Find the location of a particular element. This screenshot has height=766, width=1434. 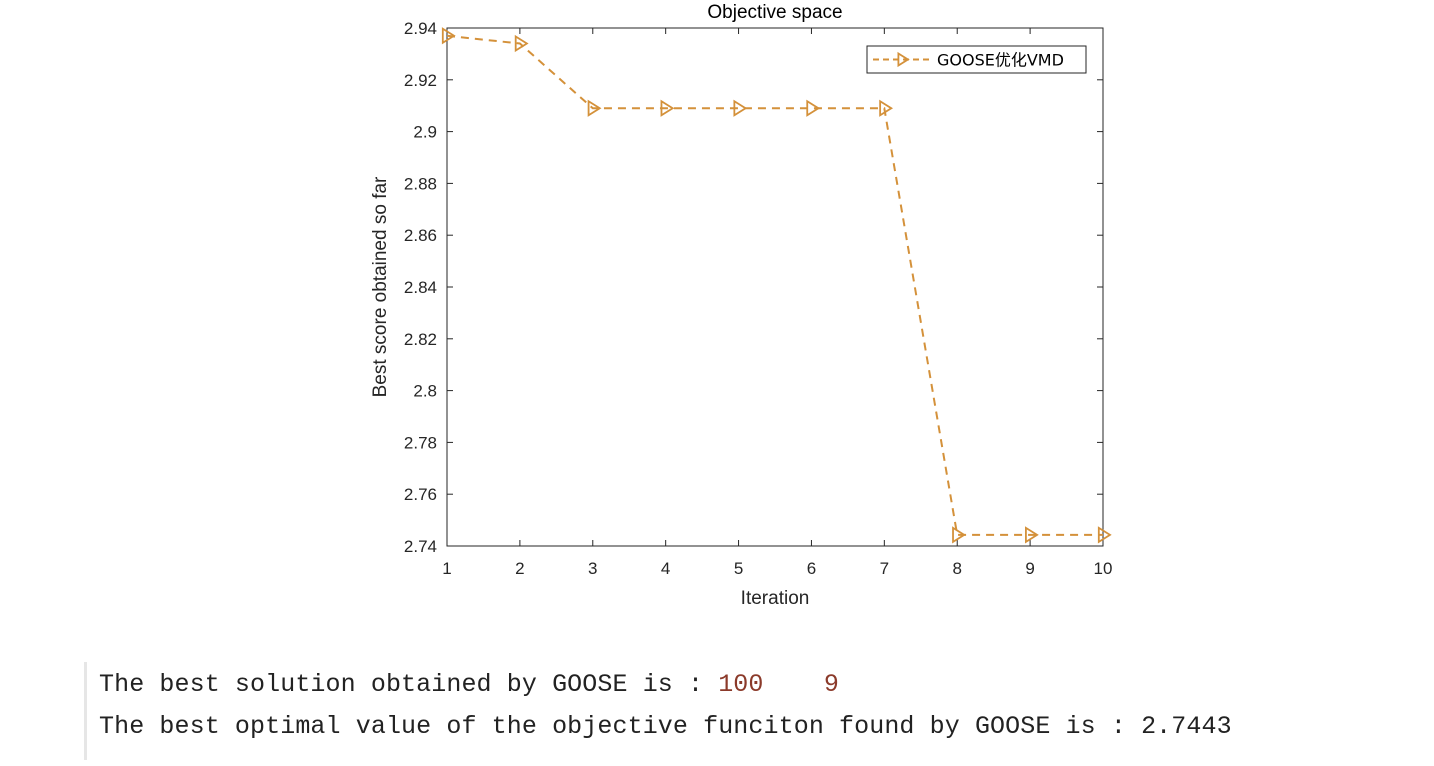

x-tick-label: 6 is located at coordinates (811, 568).